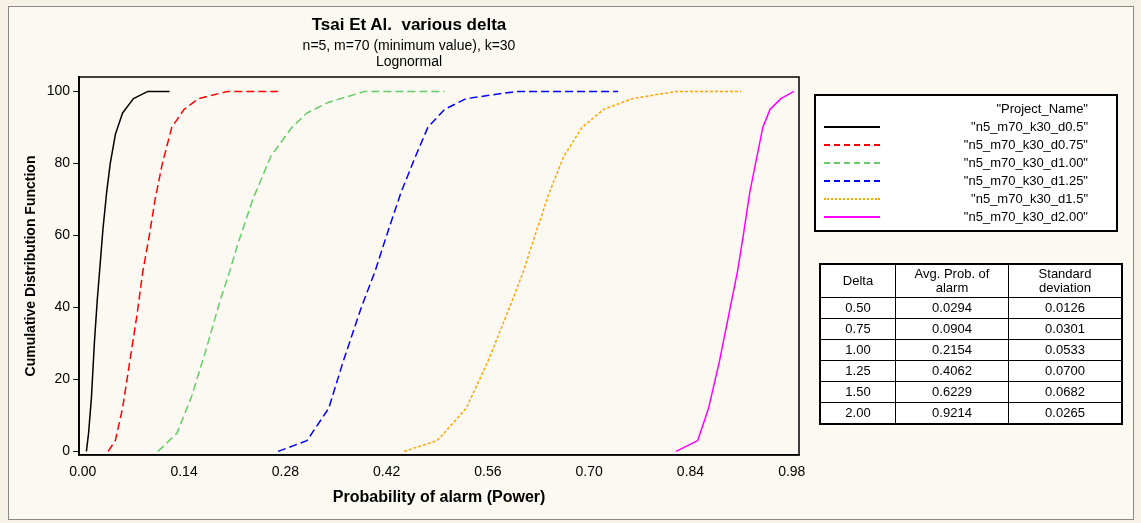 This screenshot has height=523, width=1141. Describe the element at coordinates (1025, 217) in the screenshot. I see `text: "n5_m70_k30_d2.00"` at that location.